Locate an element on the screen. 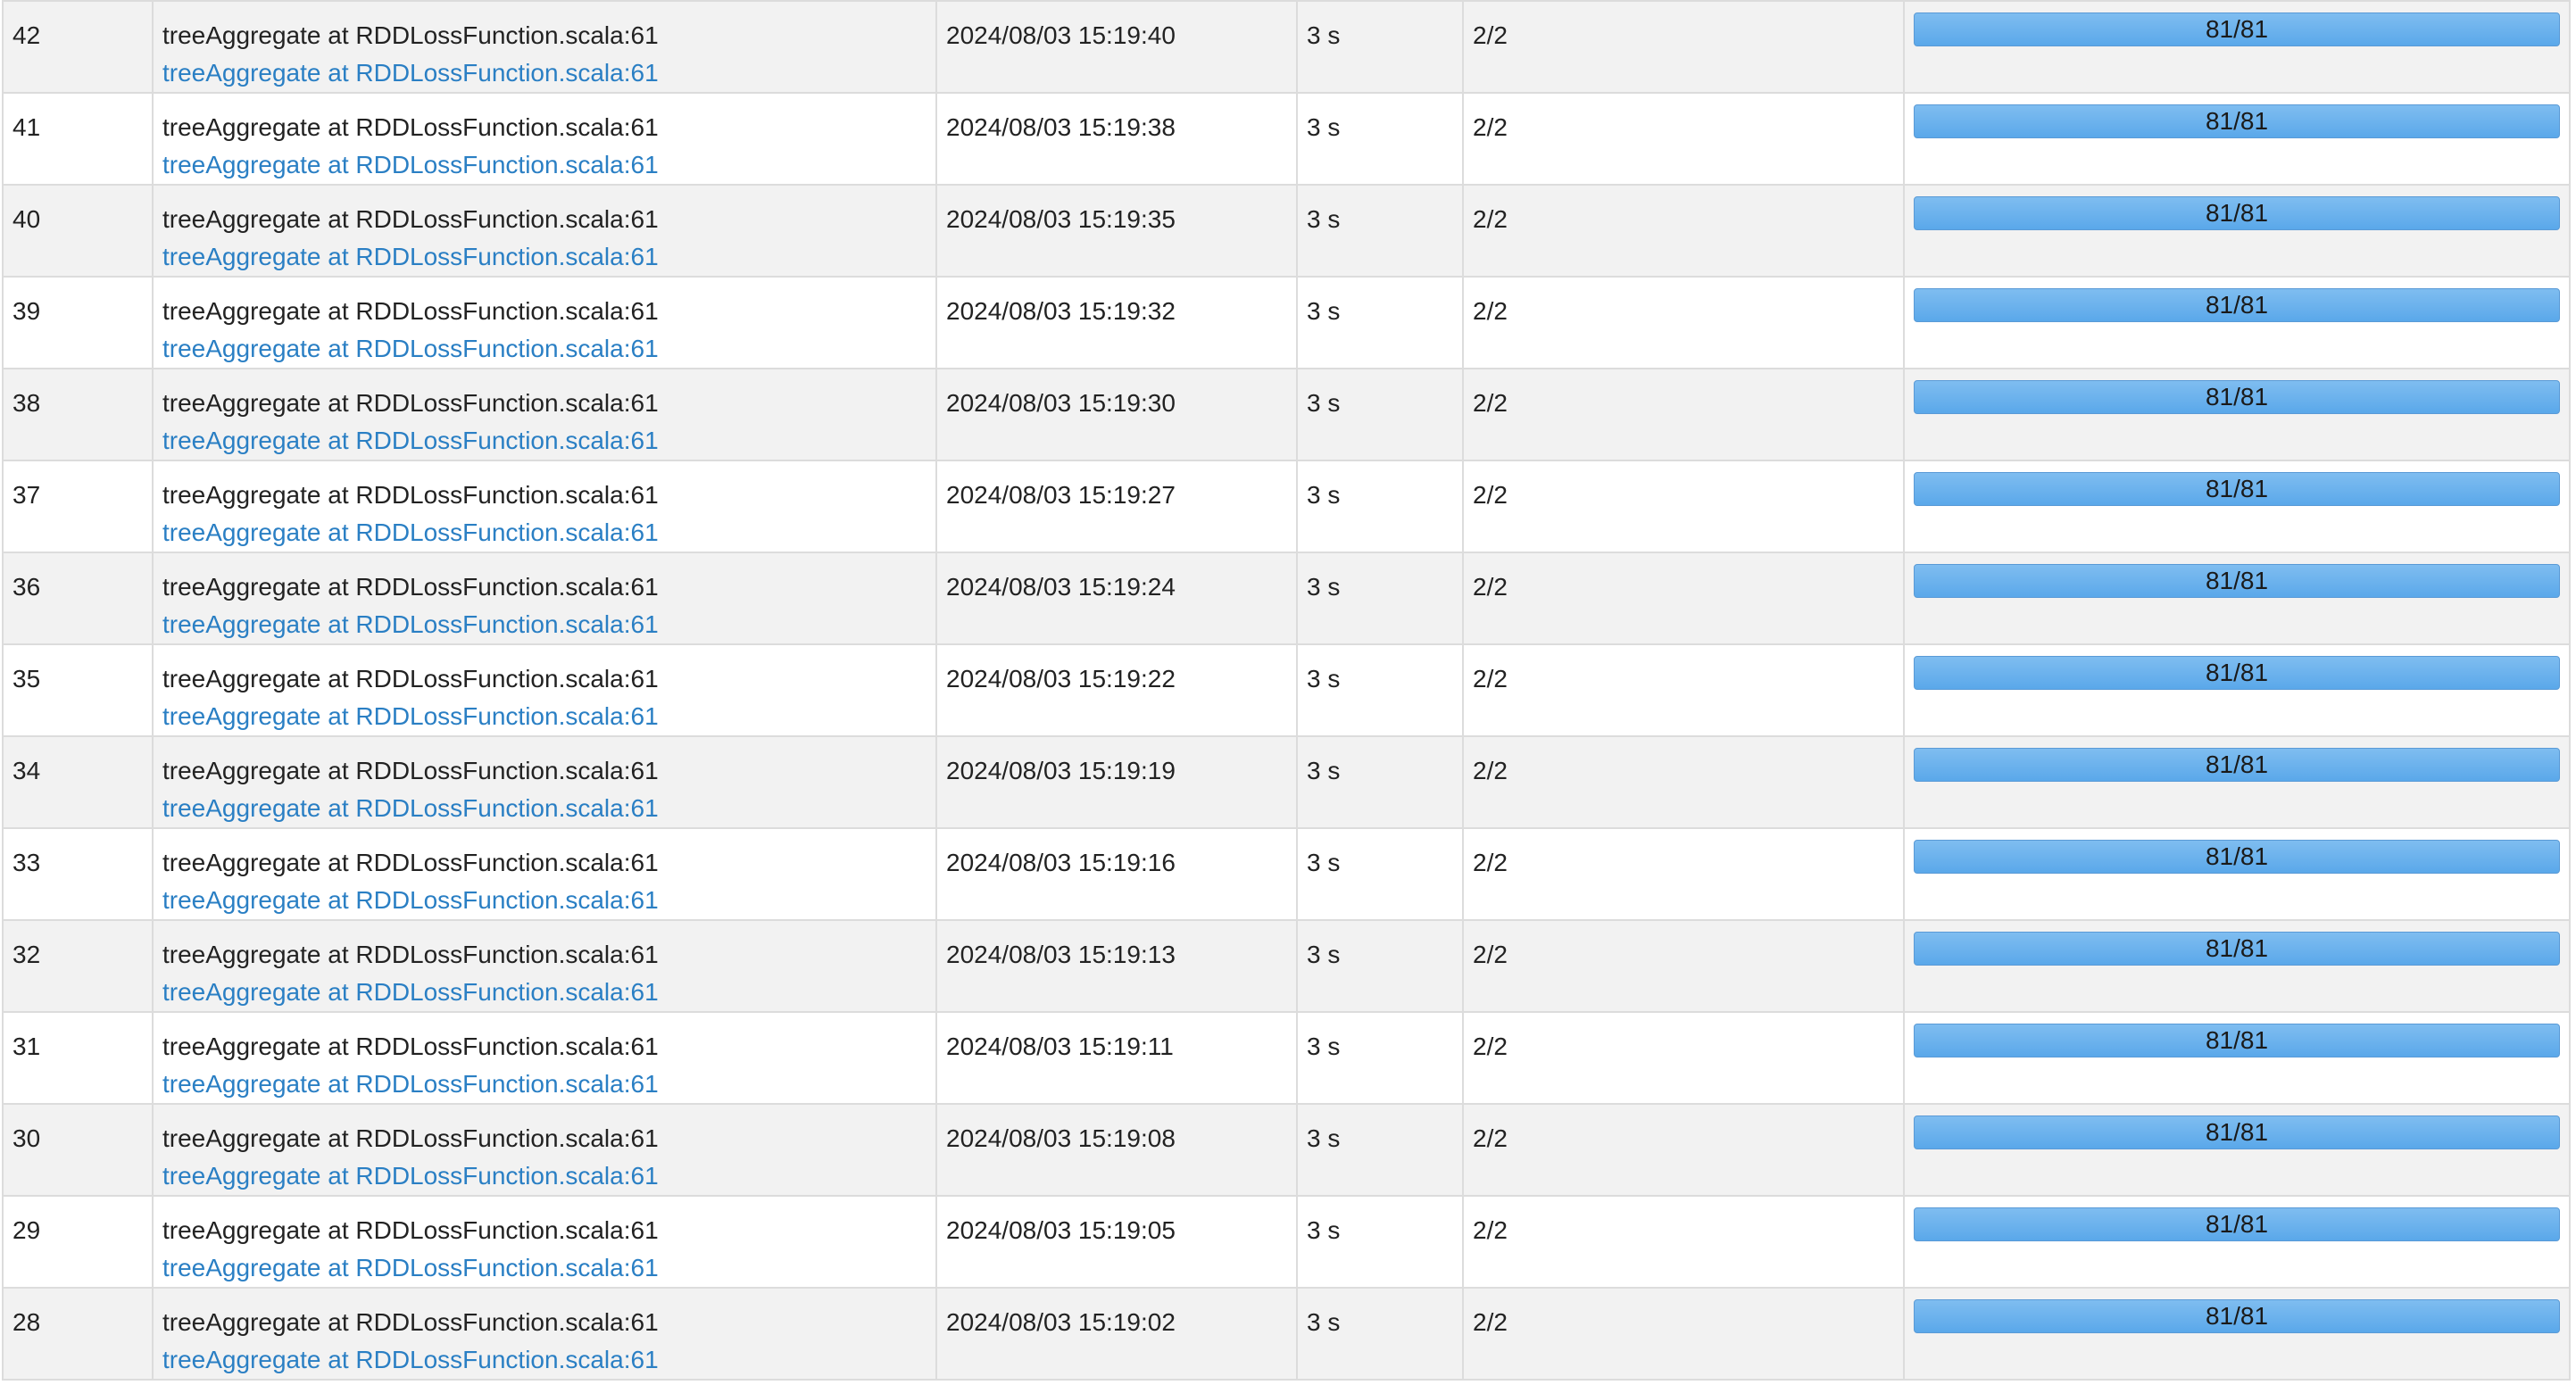  job-submitted-cell: 2024/08/03 15:19:32 is located at coordinates (1116, 322).